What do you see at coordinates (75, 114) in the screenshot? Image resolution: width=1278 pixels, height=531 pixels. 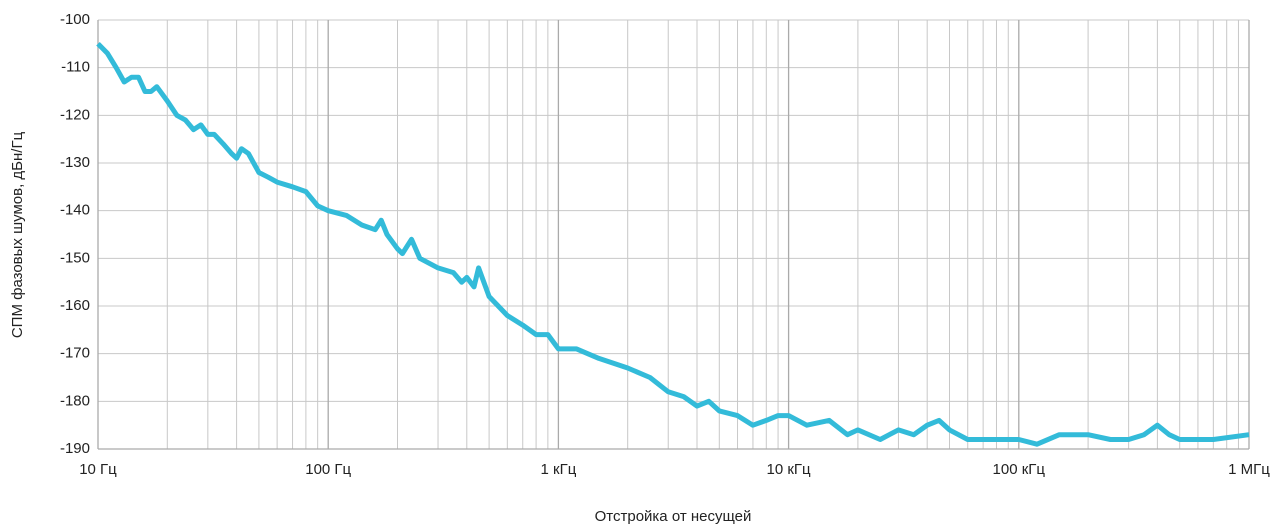 I see `y-tick-label: -120` at bounding box center [75, 114].